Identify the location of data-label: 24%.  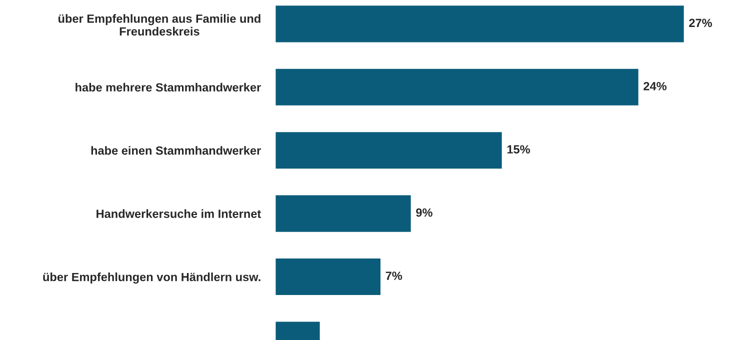
(655, 86).